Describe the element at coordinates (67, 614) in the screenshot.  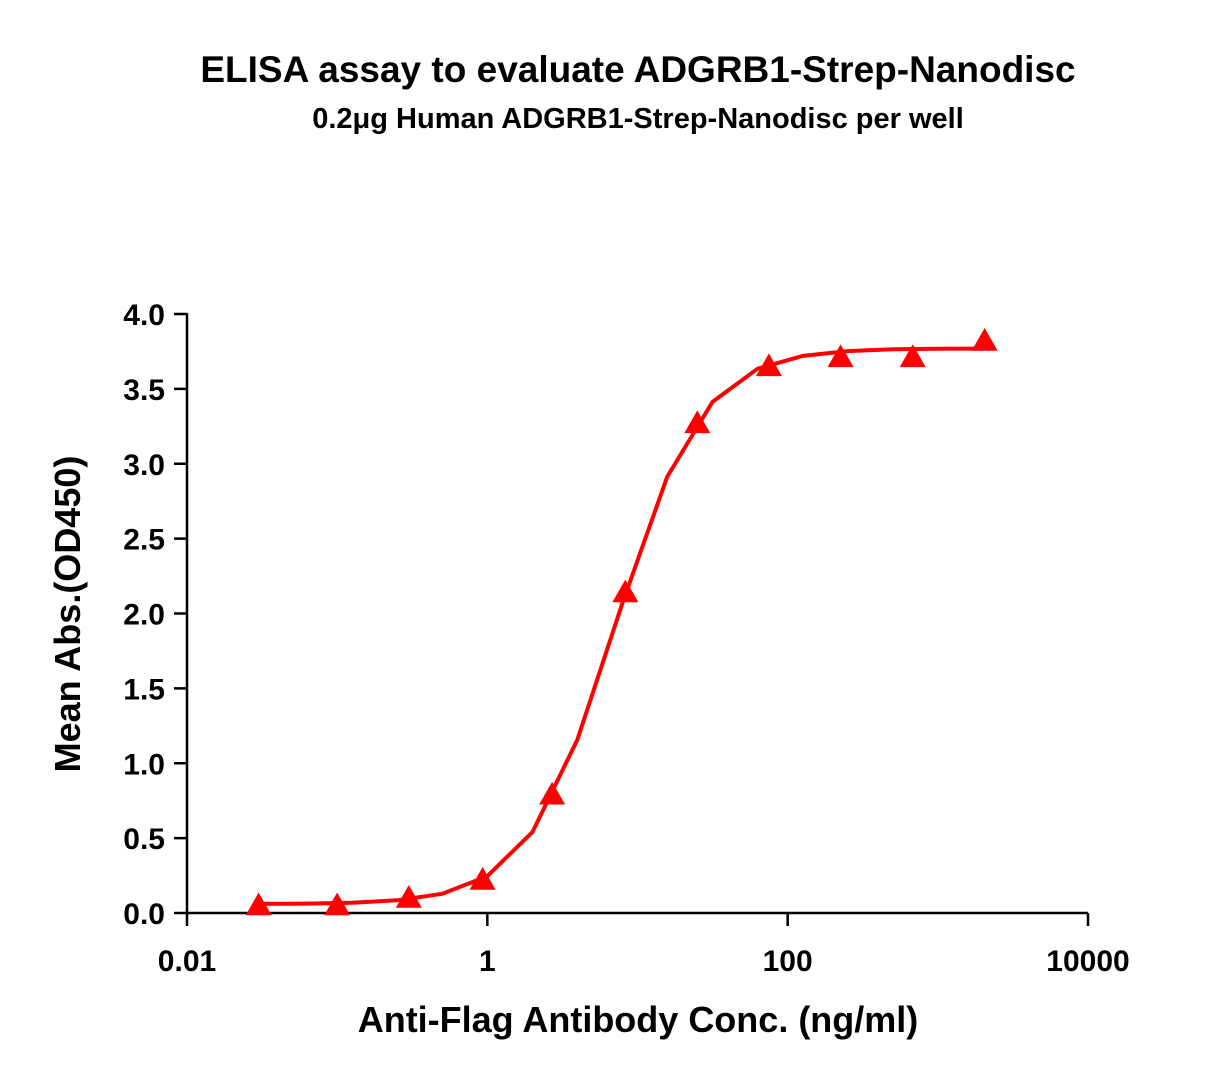
I see `y-axis-label: Mean Abs.(OD450)` at that location.